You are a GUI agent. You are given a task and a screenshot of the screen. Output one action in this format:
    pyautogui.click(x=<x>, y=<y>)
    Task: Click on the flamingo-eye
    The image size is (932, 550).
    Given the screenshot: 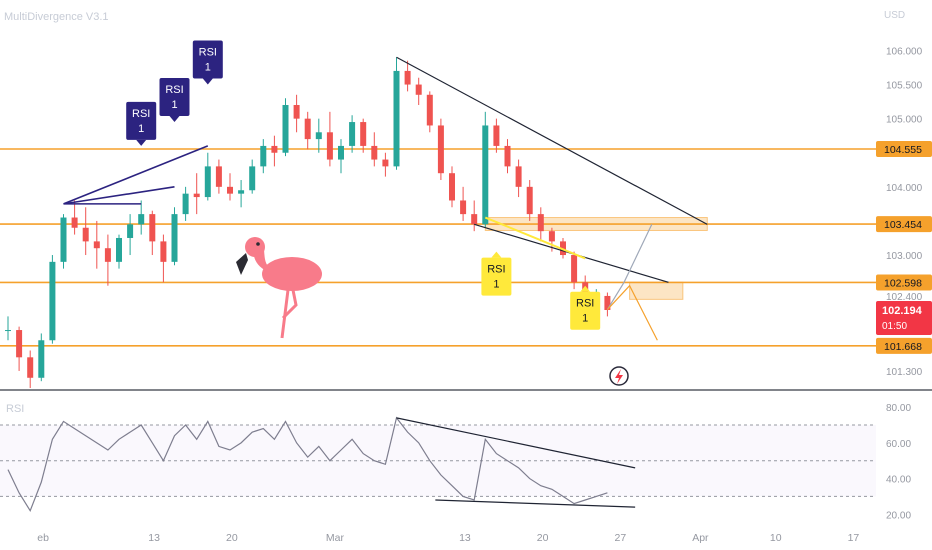 What is the action you would take?
    pyautogui.click(x=258, y=244)
    